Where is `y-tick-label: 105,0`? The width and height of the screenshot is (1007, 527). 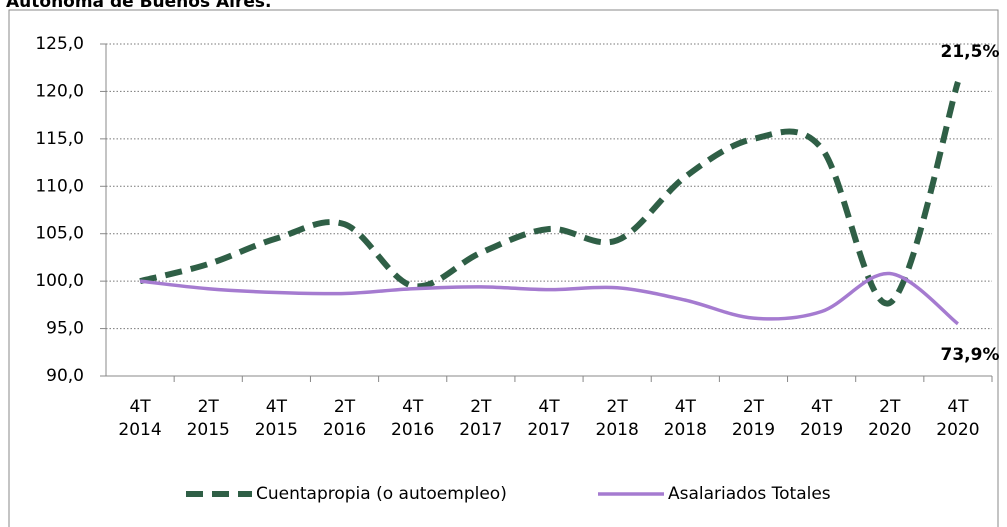 y-tick-label: 105,0 is located at coordinates (59, 234).